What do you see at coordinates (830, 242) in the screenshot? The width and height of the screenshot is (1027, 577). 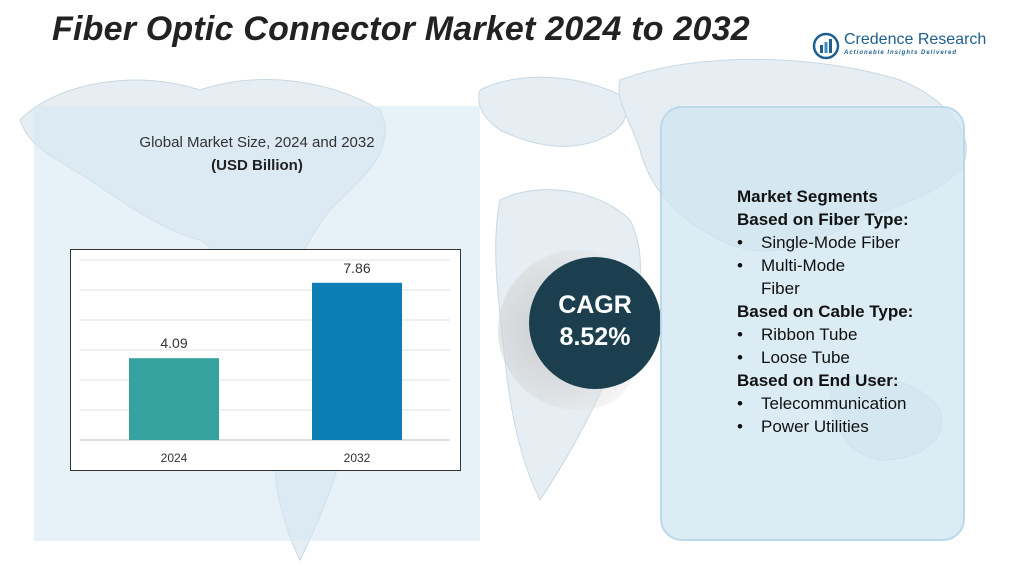 I see `segment-item-label: Single-Mode Fiber` at bounding box center [830, 242].